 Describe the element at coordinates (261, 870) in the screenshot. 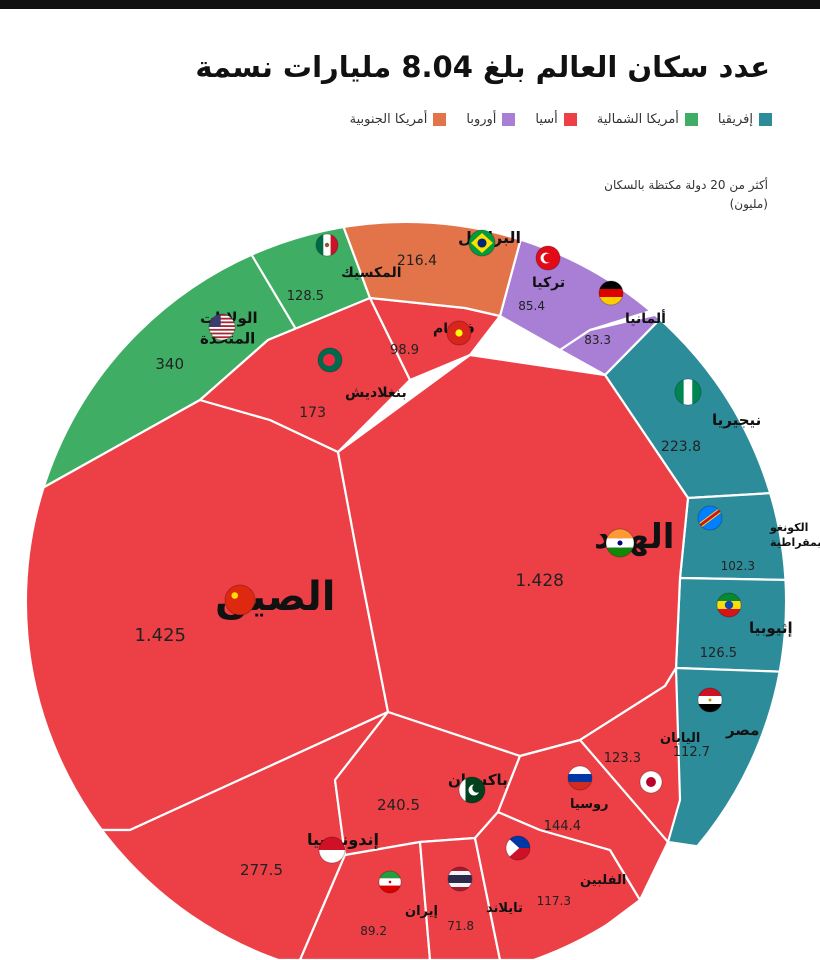

I see `country-value-إندونيسيا: 277.5` at that location.